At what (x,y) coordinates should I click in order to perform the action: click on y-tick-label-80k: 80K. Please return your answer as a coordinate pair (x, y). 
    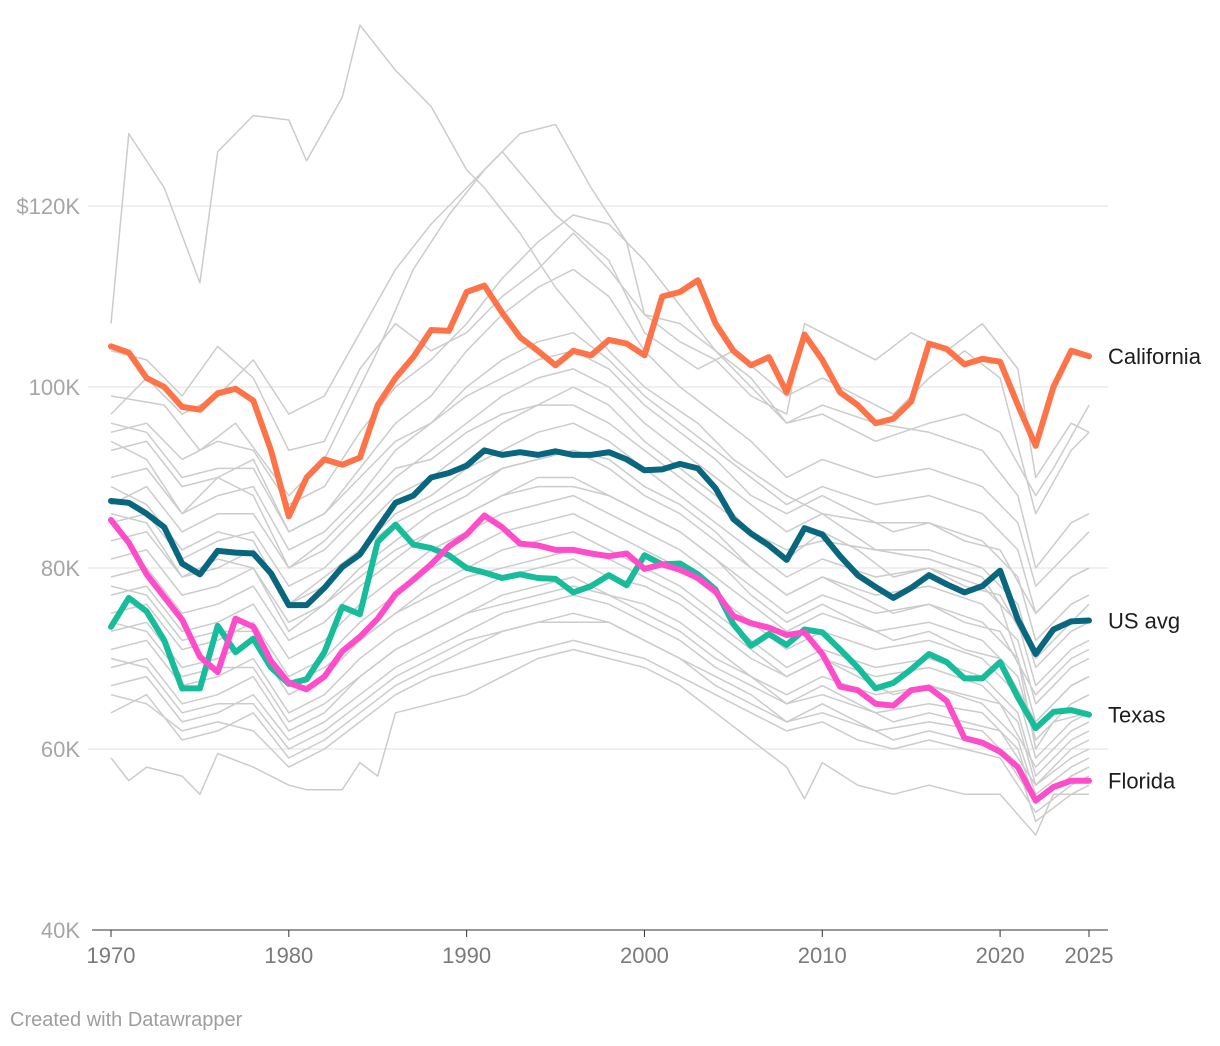
    Looking at the image, I should click on (60, 568).